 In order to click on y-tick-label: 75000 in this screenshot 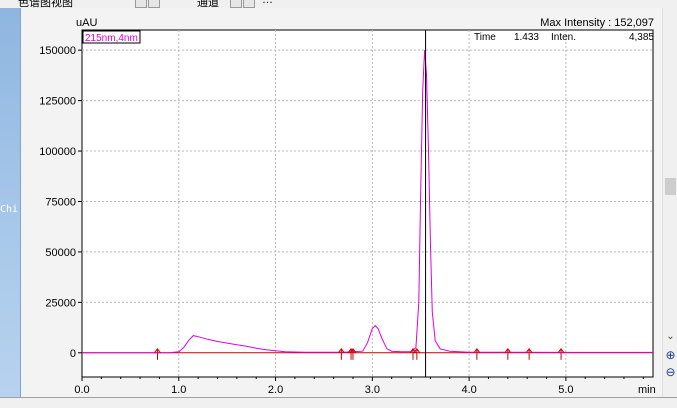, I will do `click(60, 202)`.